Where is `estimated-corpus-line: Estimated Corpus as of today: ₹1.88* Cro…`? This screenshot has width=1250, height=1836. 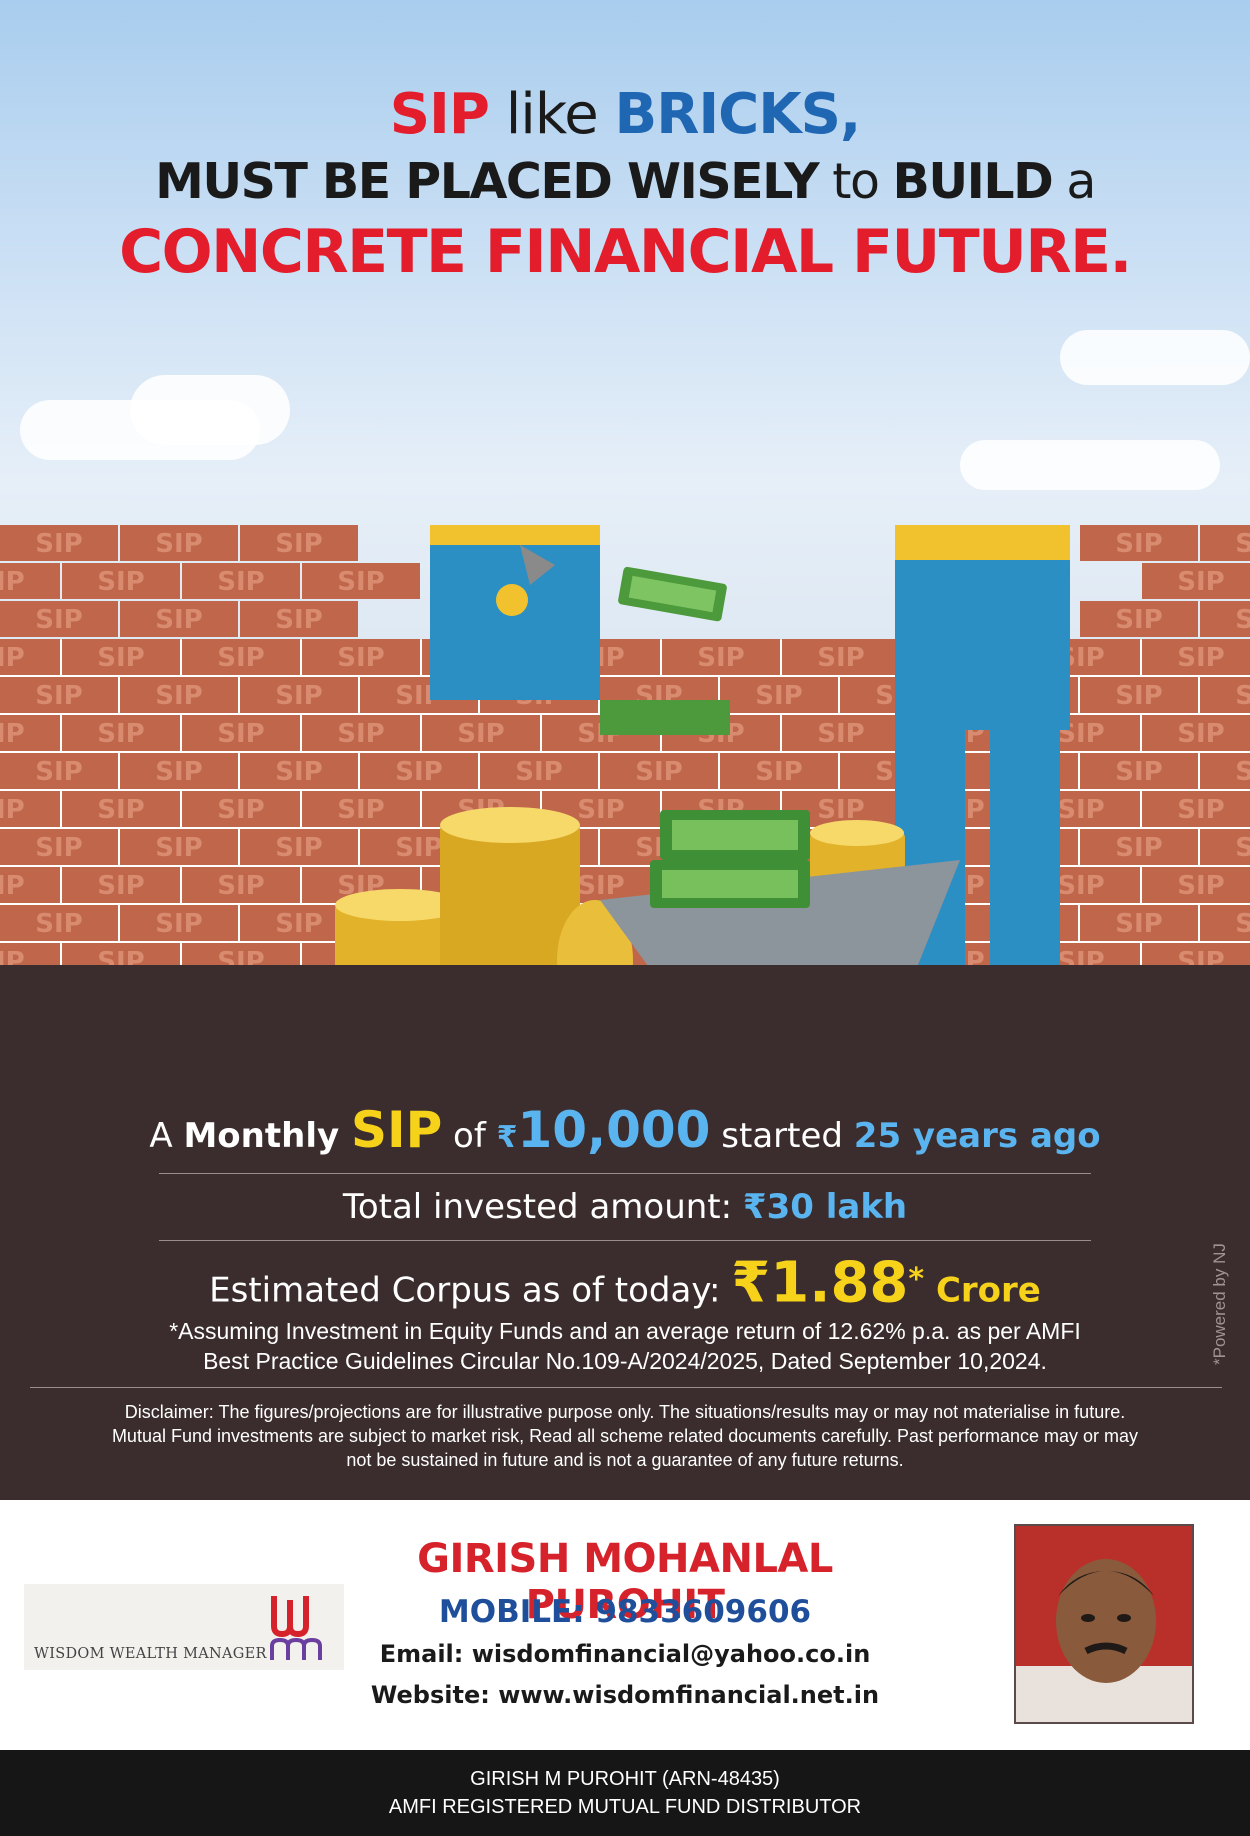
estimated-corpus-line: Estimated Corpus as of today: ₹1.88* Cro… is located at coordinates (625, 1285).